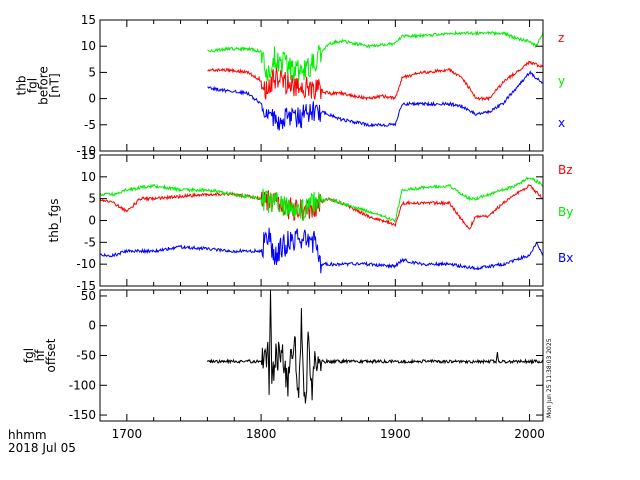  What do you see at coordinates (86, 356) in the screenshot?
I see `y-tick-label: -50` at bounding box center [86, 356].